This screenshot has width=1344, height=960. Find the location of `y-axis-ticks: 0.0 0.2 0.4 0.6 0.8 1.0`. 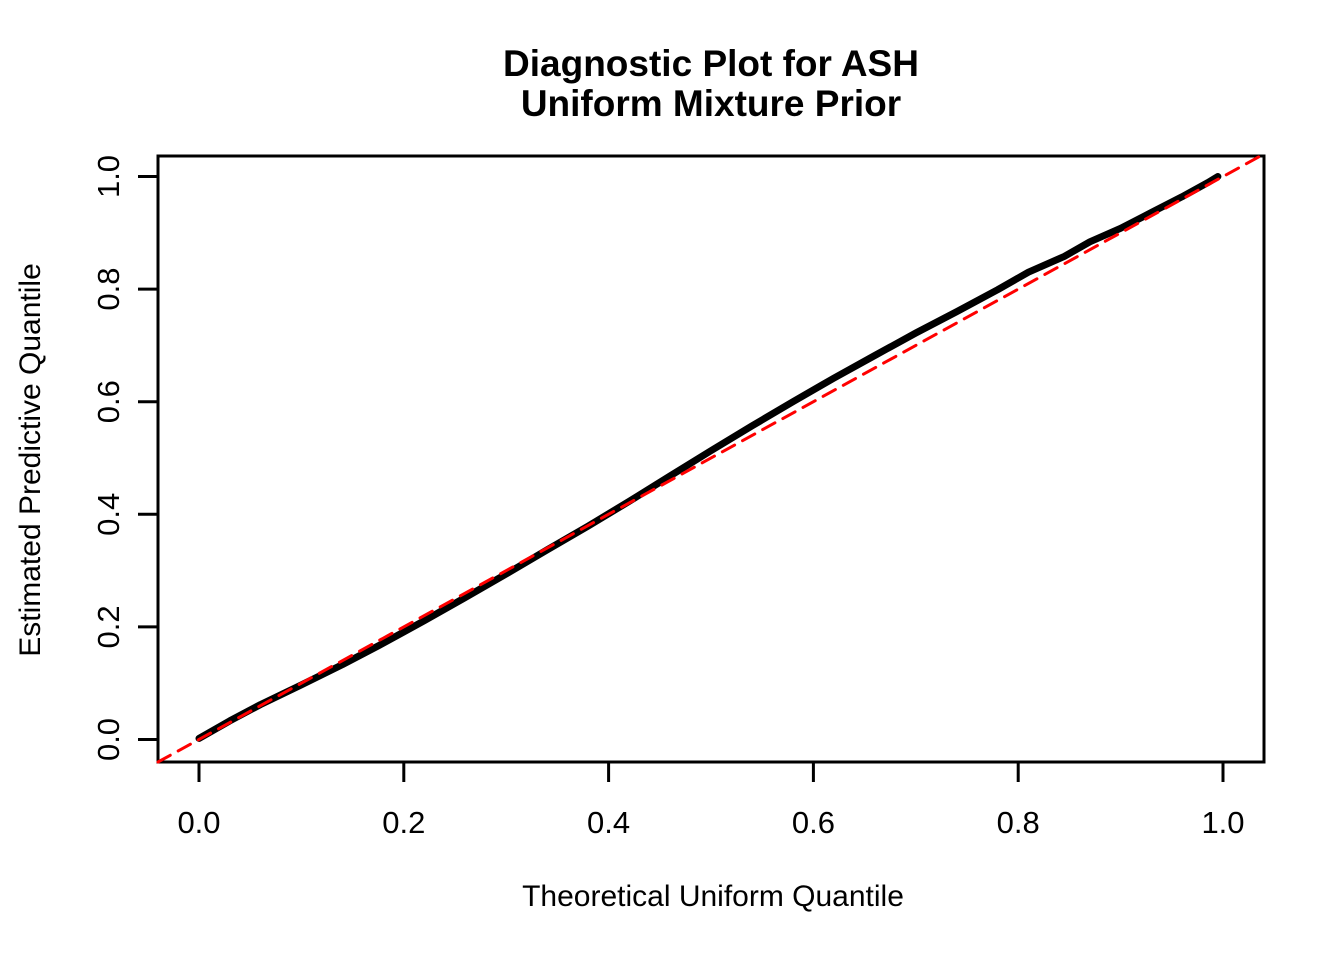

y-axis-ticks: 0.0 0.2 0.4 0.6 0.8 1.0 is located at coordinates (124, 458).